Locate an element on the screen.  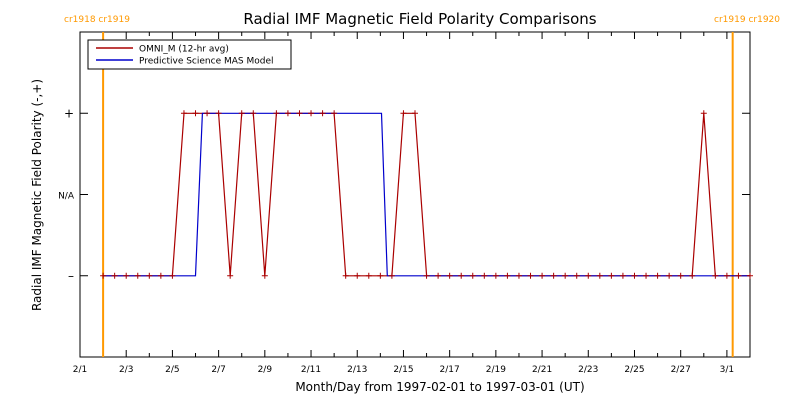
x-tick-label: 2/11 is located at coordinates (311, 370).